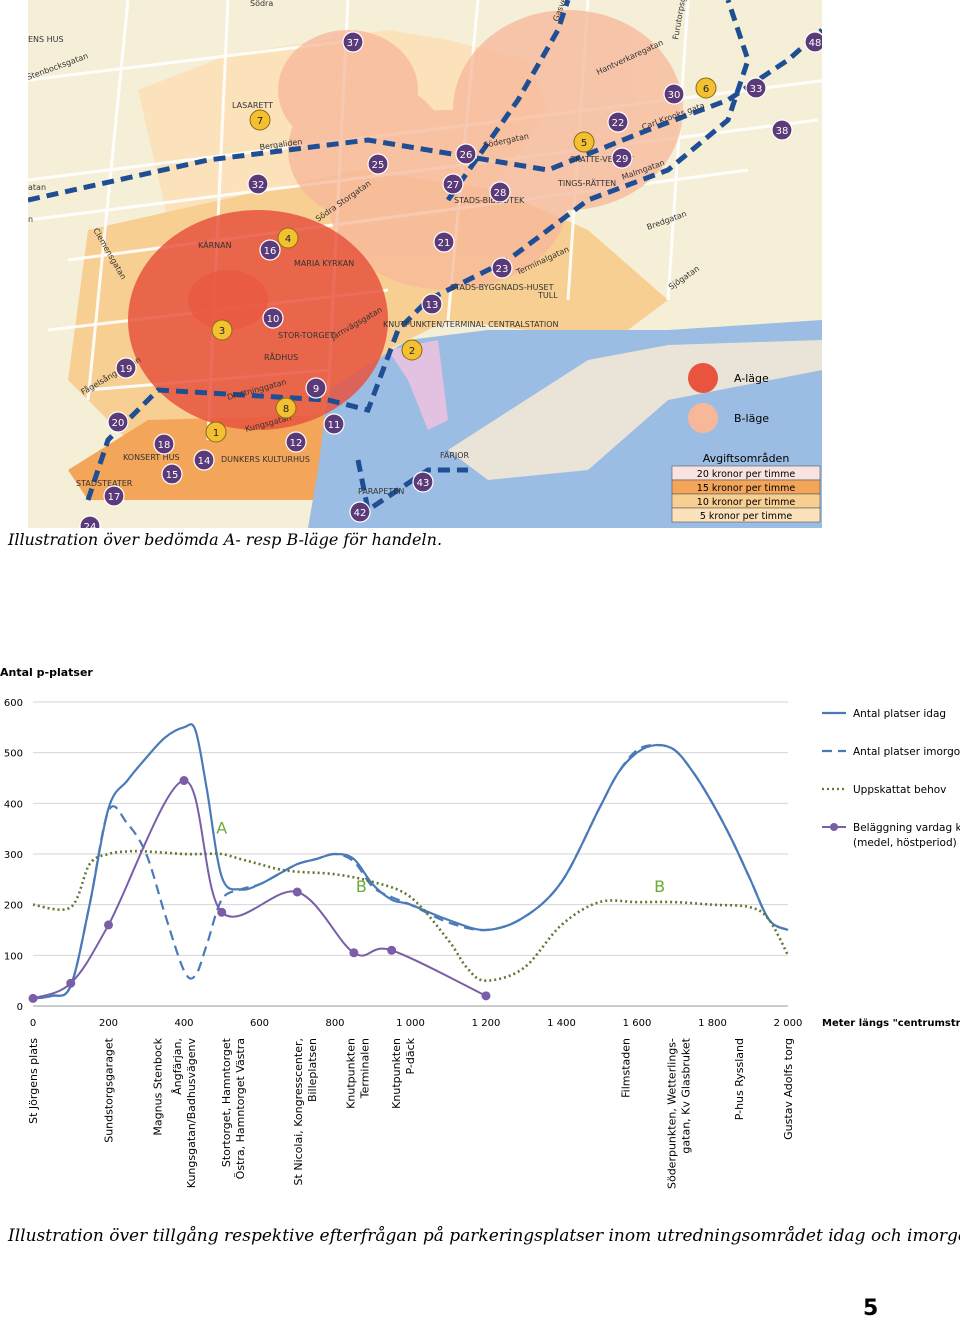 This screenshot has height=1328, width=960. I want to click on a-zone, so click(258, 320).